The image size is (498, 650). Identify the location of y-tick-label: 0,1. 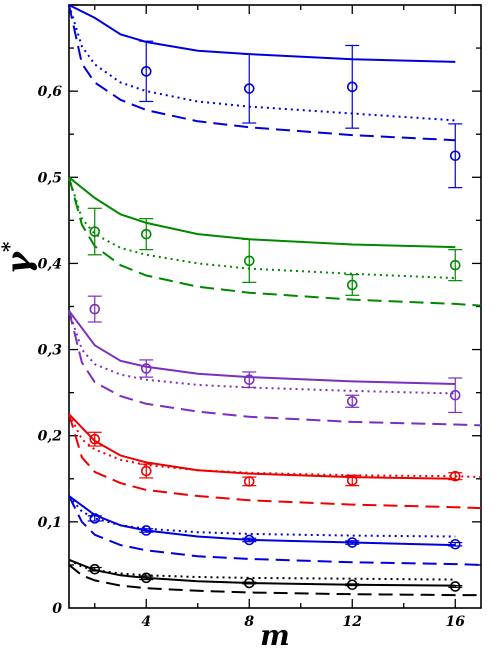
(50, 523).